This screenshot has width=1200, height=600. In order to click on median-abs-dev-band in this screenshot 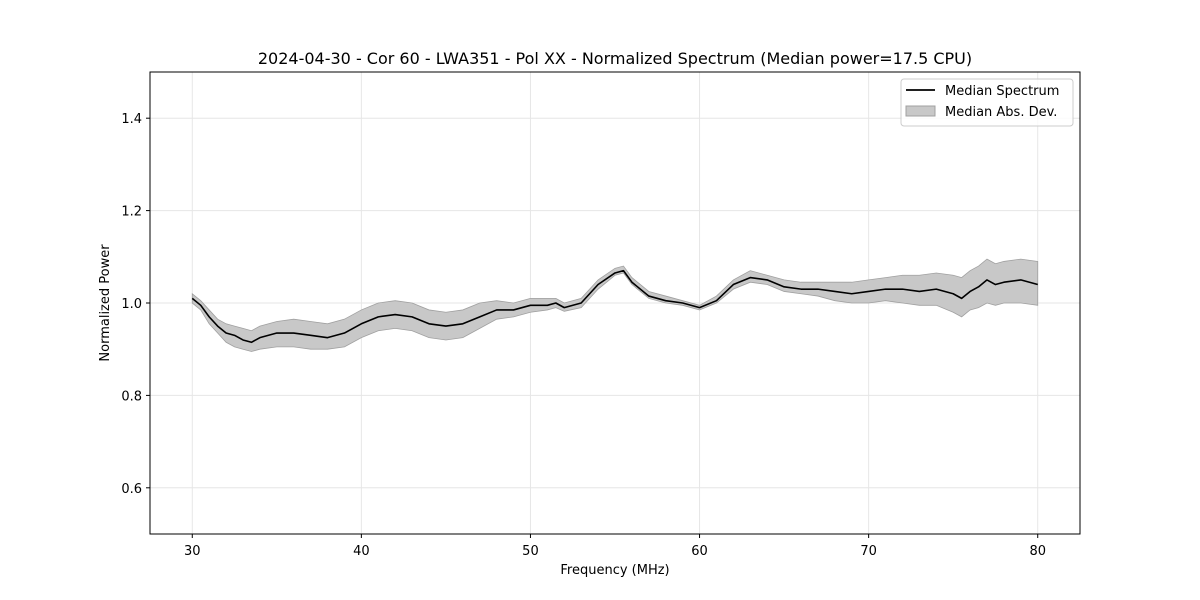, I will do `click(615, 305)`.